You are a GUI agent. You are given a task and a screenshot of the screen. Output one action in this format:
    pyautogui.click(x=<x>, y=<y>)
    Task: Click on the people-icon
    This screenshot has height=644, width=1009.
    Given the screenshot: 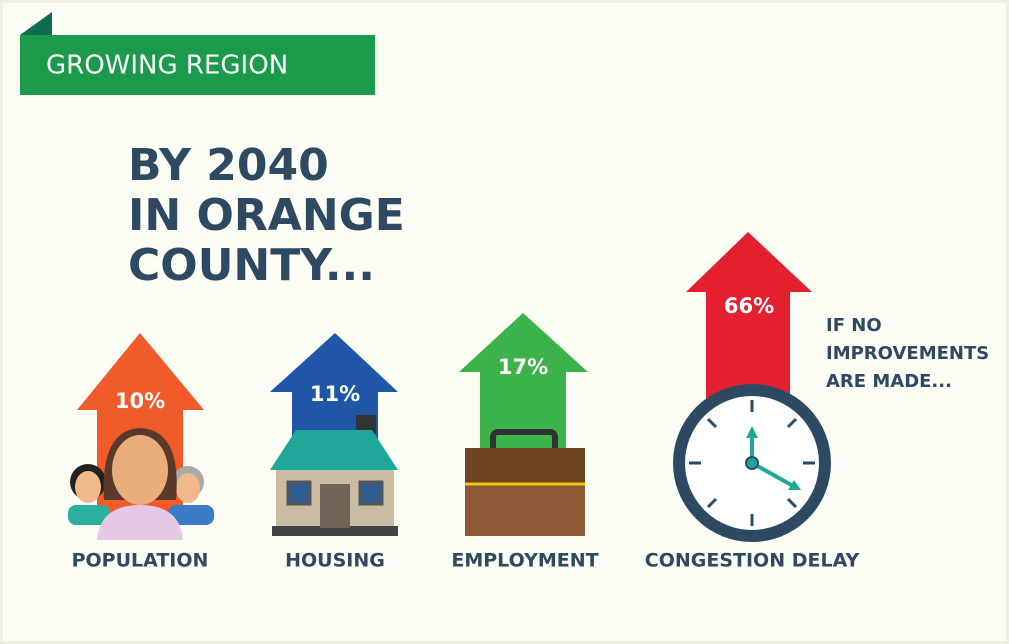 What is the action you would take?
    pyautogui.click(x=141, y=484)
    